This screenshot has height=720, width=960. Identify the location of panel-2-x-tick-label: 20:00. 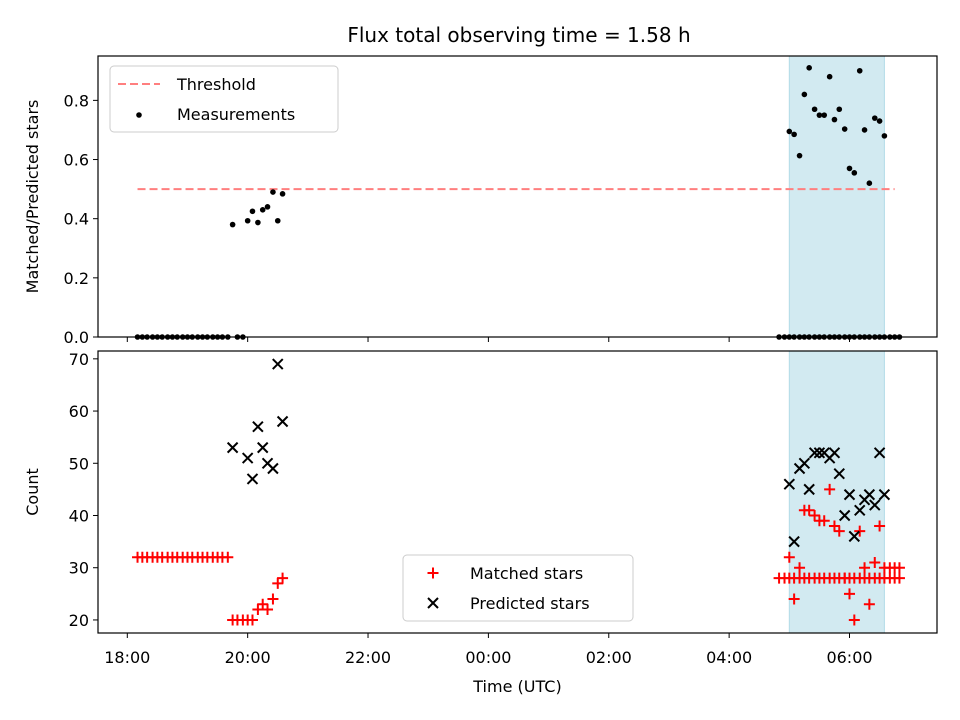
(248, 657).